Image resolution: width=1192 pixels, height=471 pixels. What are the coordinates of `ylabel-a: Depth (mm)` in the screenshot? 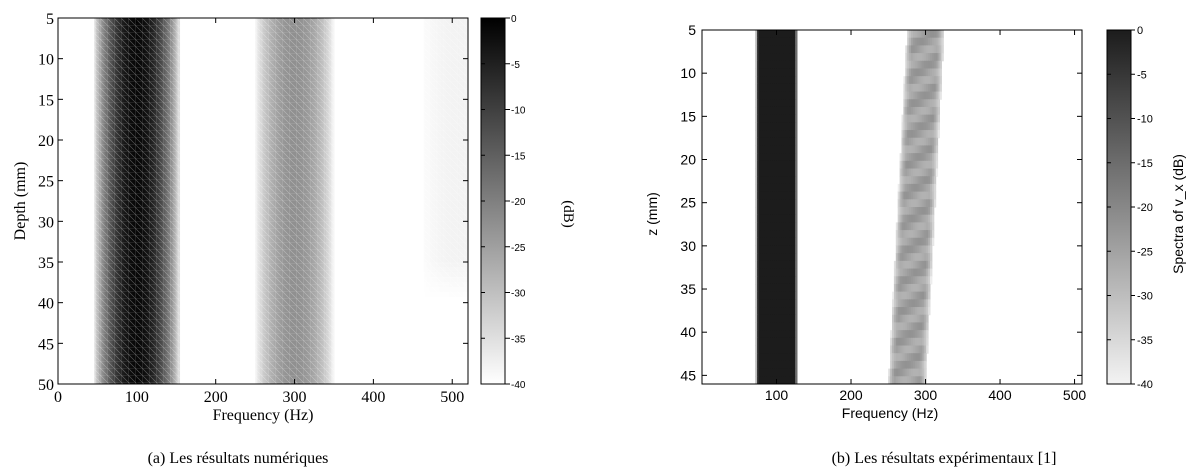 It's located at (20, 201).